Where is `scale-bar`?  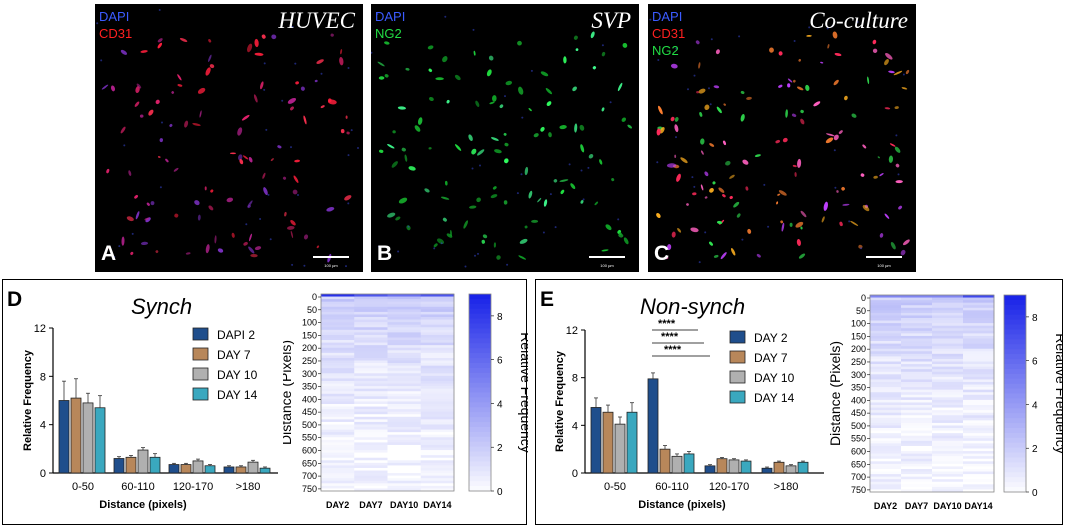 scale-bar is located at coordinates (607, 257).